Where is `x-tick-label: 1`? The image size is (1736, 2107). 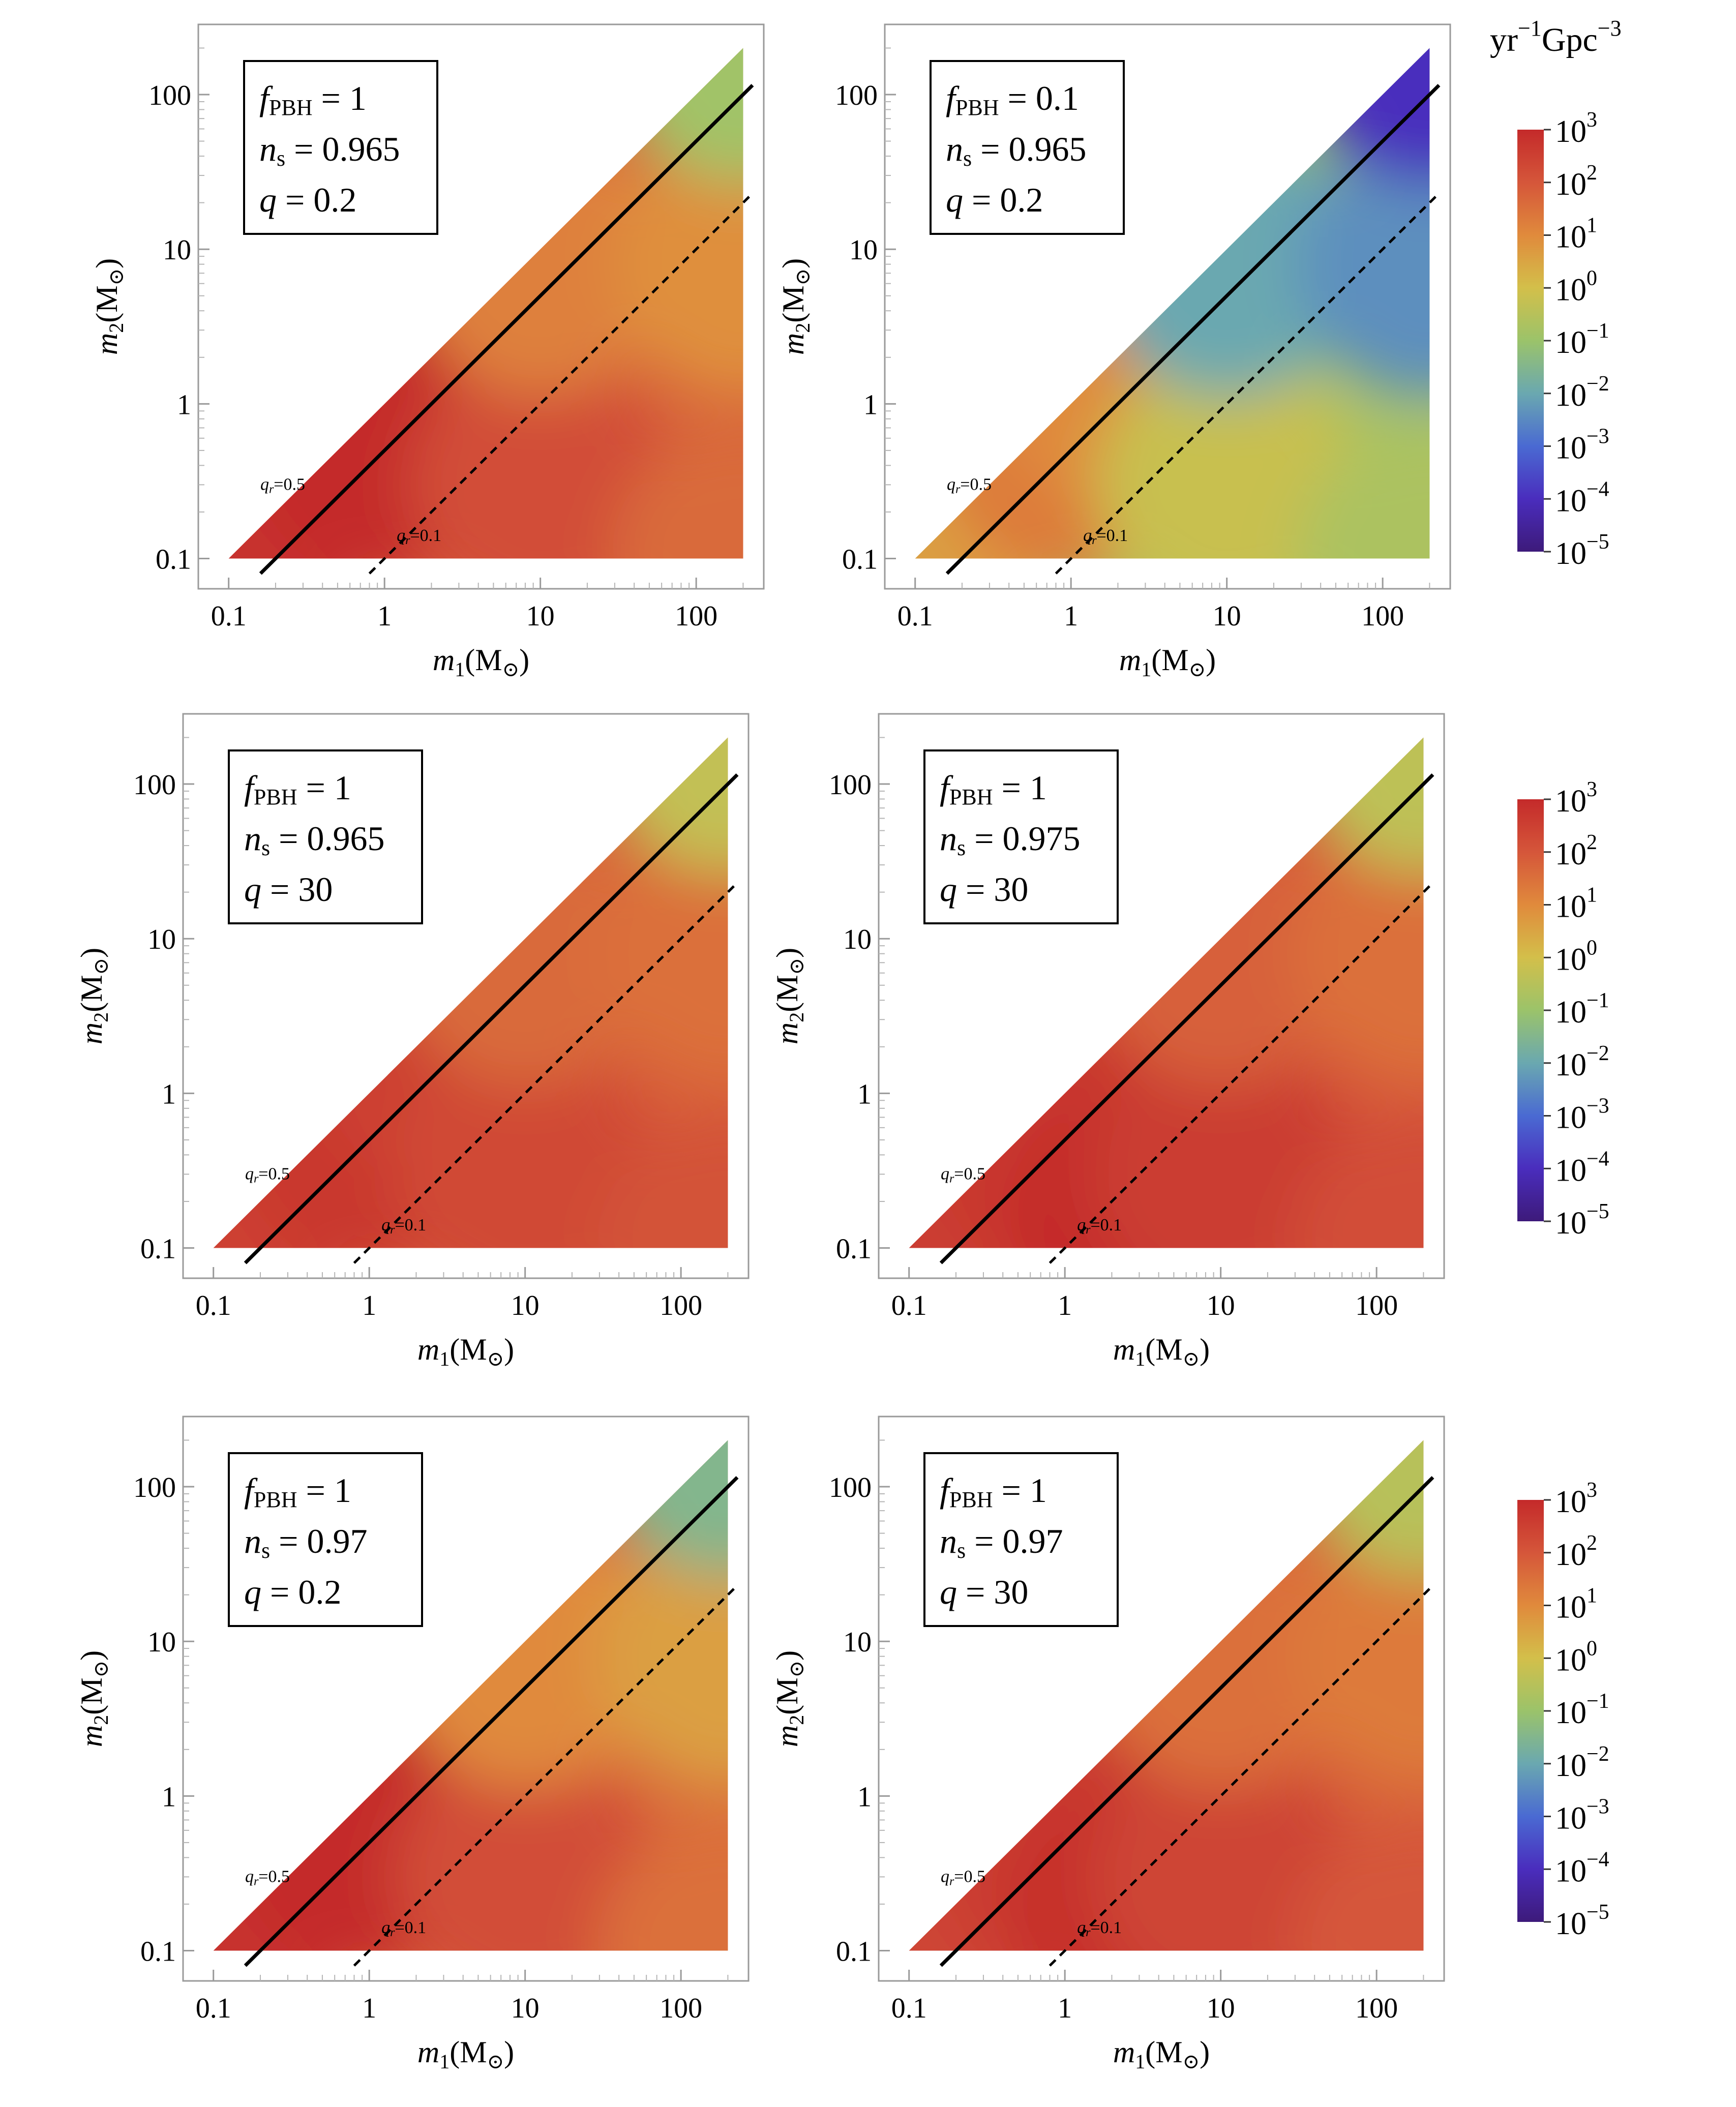 x-tick-label: 1 is located at coordinates (369, 2008).